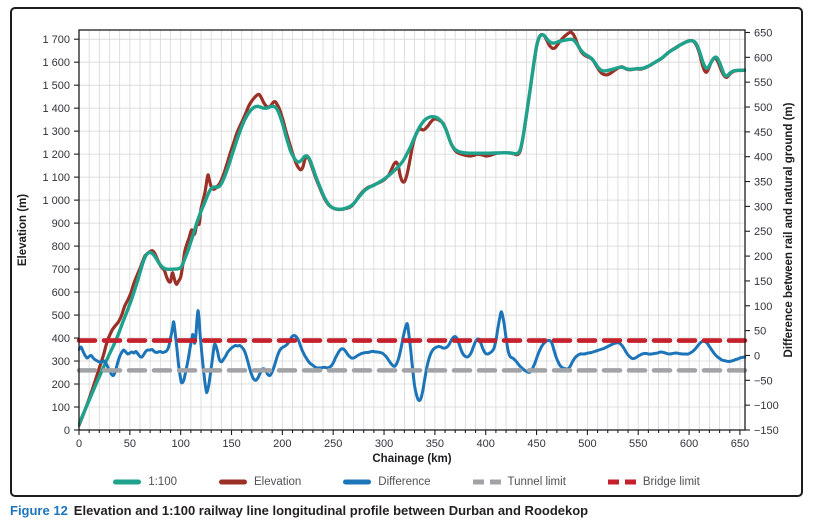 This screenshot has width=815, height=532. What do you see at coordinates (61, 385) in the screenshot?
I see `y-left-tick-label: 200` at bounding box center [61, 385].